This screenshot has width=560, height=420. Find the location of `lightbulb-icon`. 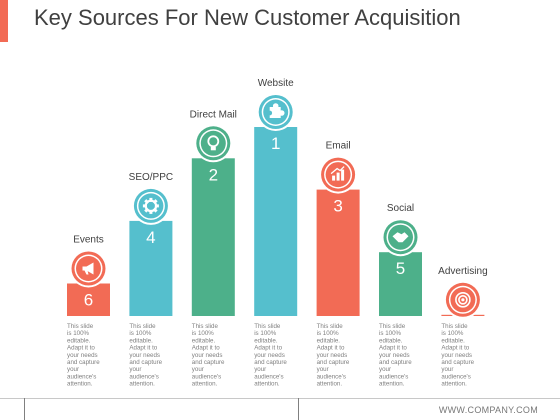

lightbulb-icon is located at coordinates (213, 143).